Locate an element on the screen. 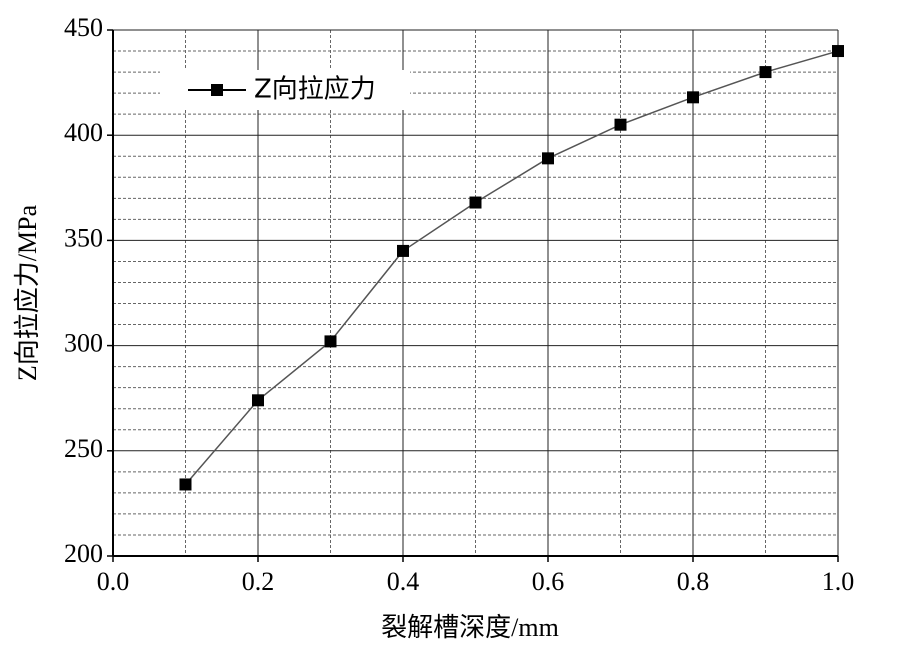  x-tick-label: 0.0 is located at coordinates (113, 581).